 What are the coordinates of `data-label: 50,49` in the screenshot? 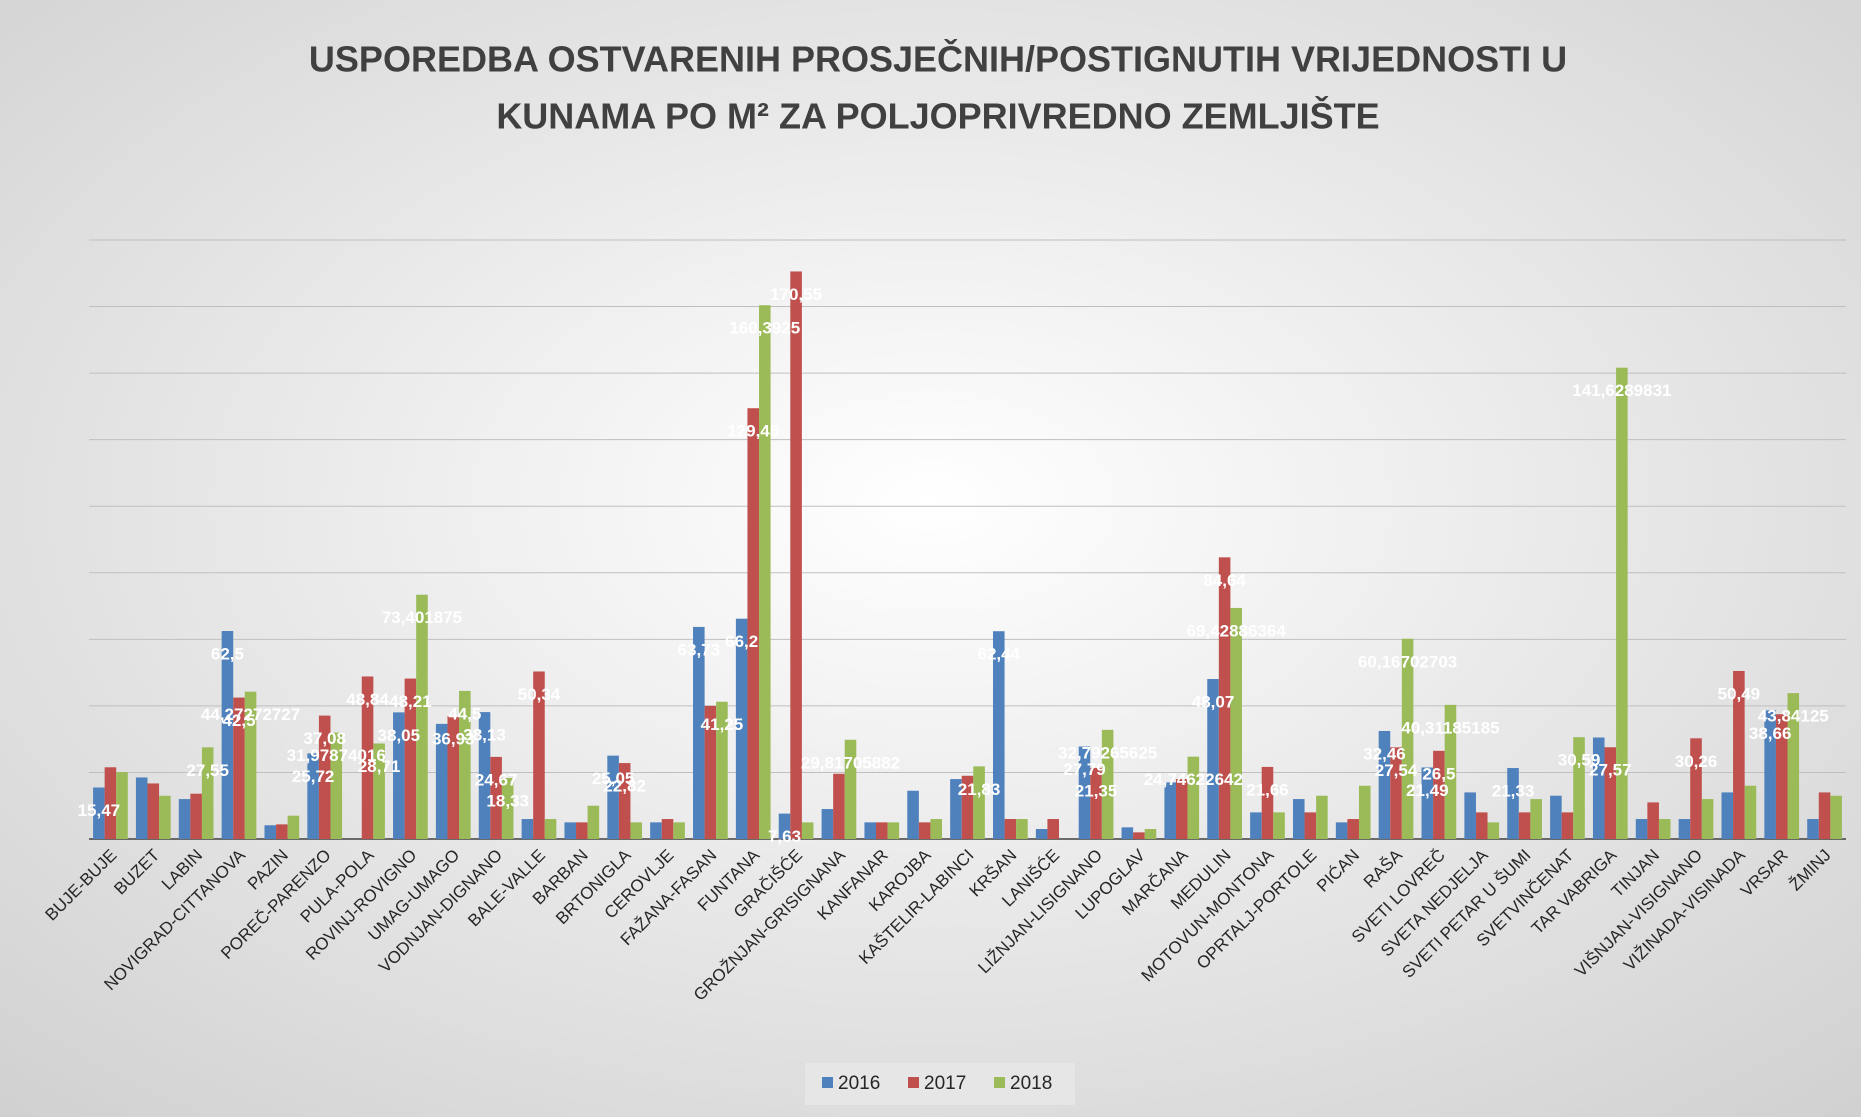 It's located at (1739, 693).